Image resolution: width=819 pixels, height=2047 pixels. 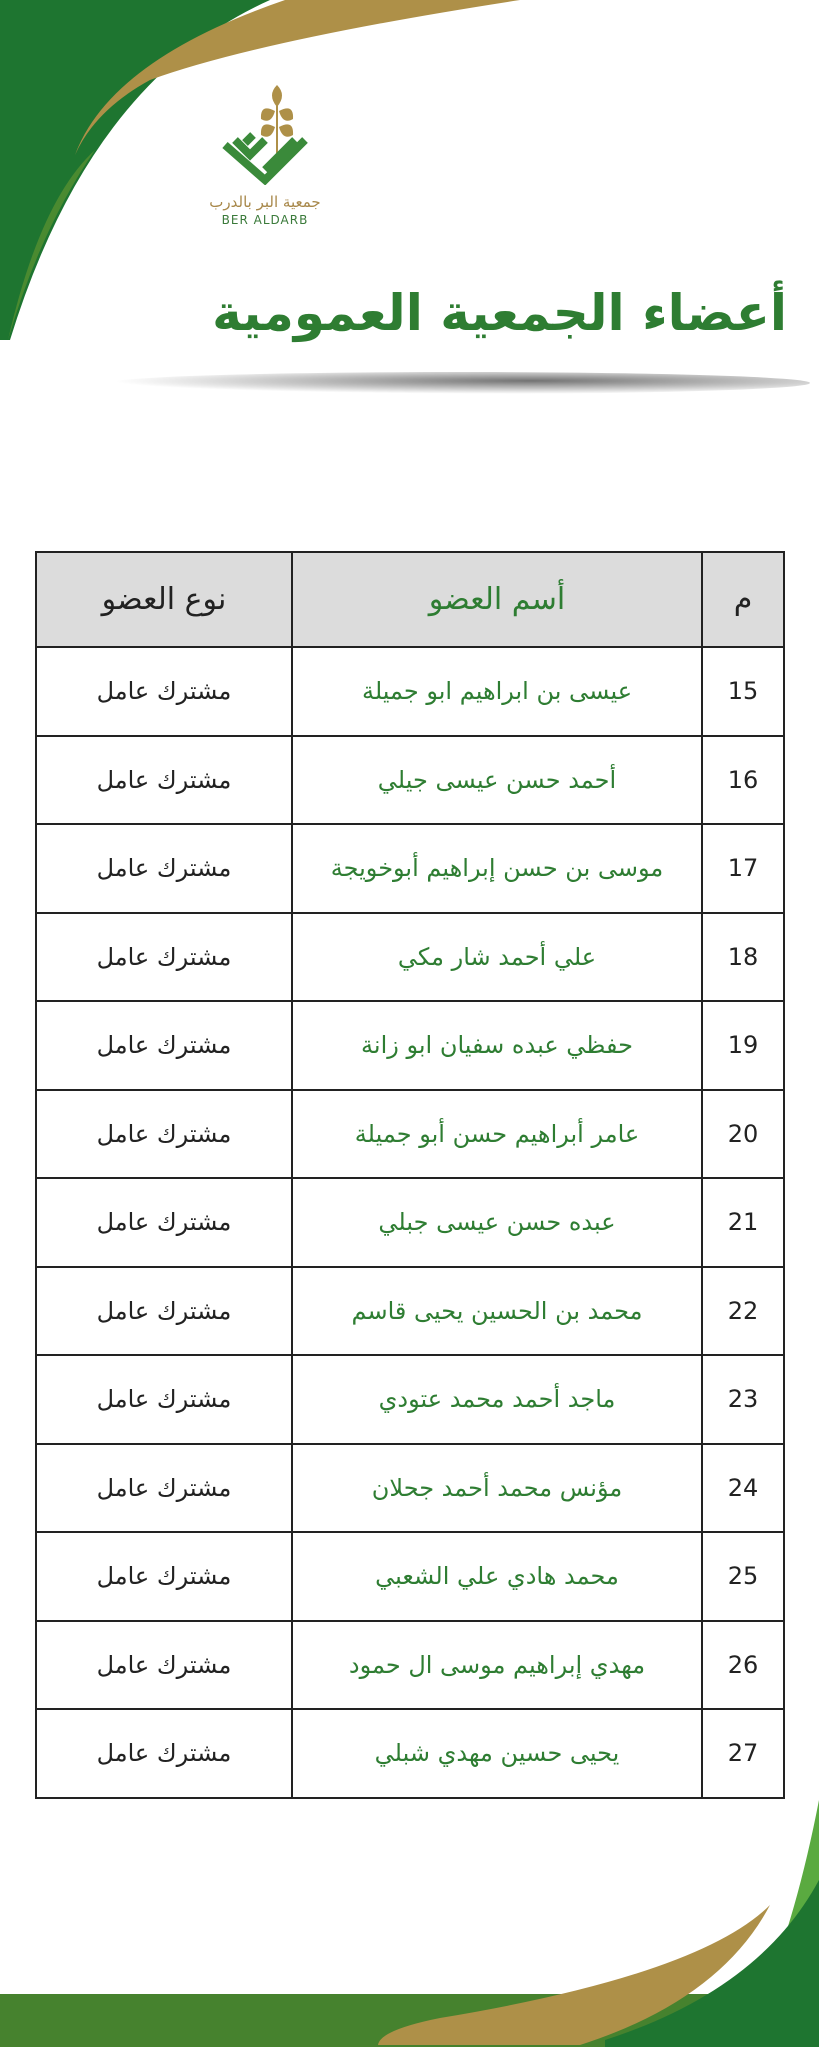 What do you see at coordinates (135, 170) in the screenshot?
I see `top-green-swoosh` at bounding box center [135, 170].